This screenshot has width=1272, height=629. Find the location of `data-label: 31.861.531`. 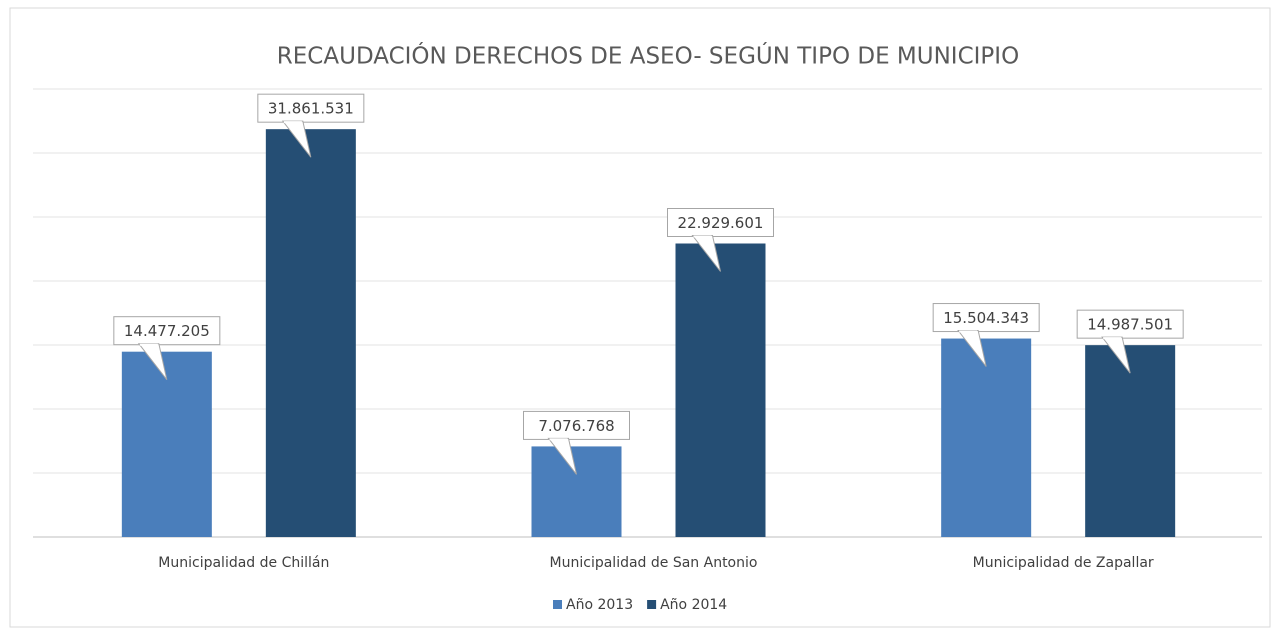

data-label: 31.861.531 is located at coordinates (311, 109).